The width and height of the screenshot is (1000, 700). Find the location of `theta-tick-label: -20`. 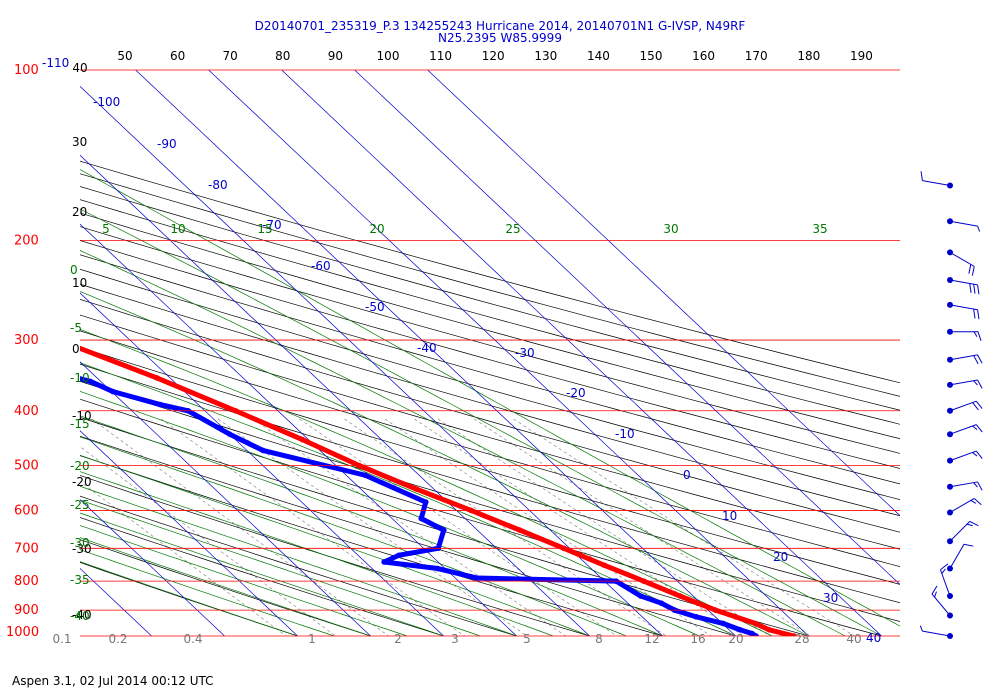

theta-tick-label: -20 is located at coordinates (82, 482).